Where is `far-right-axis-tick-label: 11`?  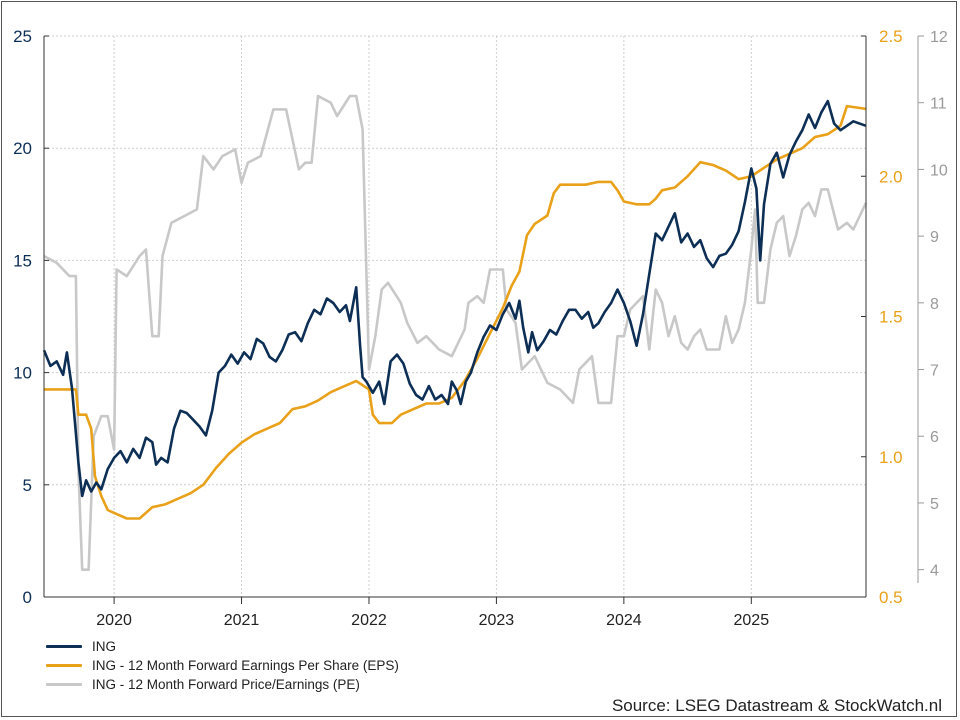
far-right-axis-tick-label: 11 is located at coordinates (938, 104).